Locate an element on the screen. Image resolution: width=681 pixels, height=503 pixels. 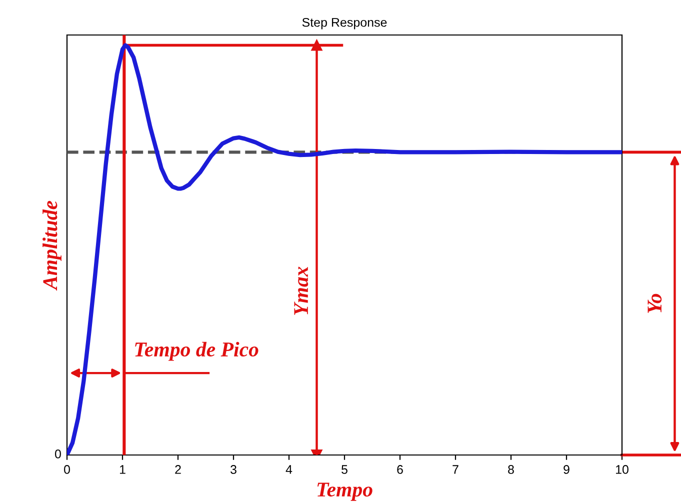
x-tick-label: 5 is located at coordinates (345, 469).